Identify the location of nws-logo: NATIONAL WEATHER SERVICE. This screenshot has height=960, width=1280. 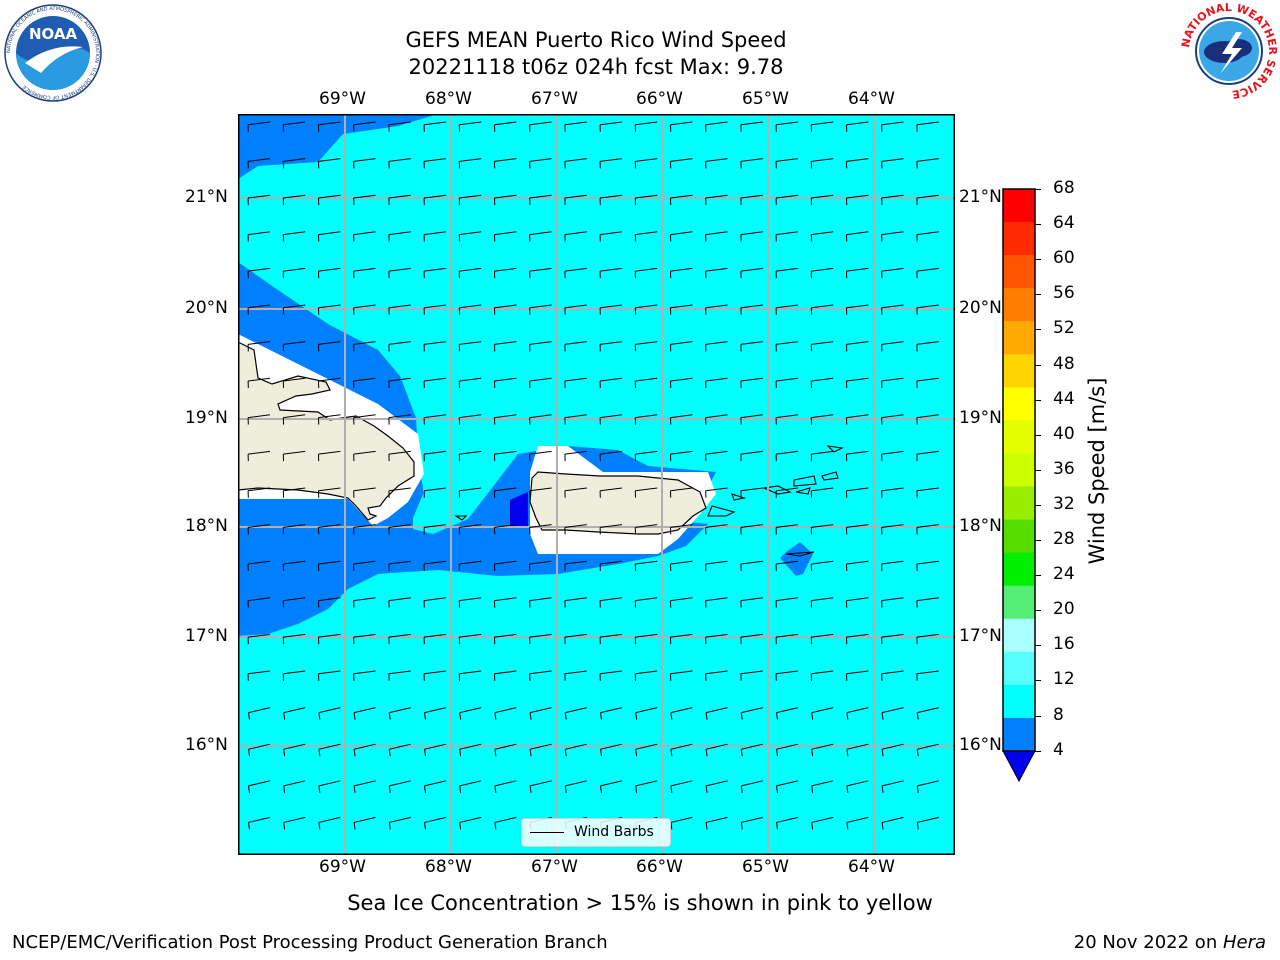
(1229, 51).